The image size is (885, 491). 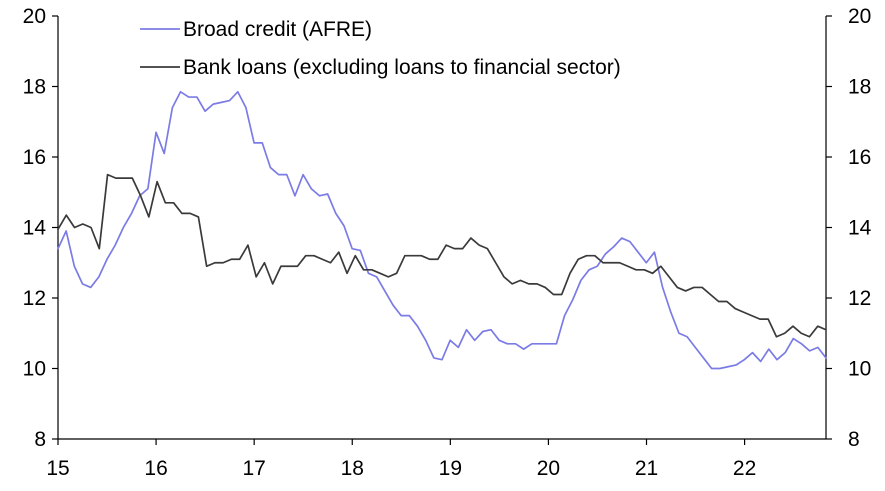 What do you see at coordinates (34, 298) in the screenshot?
I see `left-y-tick-label: 12` at bounding box center [34, 298].